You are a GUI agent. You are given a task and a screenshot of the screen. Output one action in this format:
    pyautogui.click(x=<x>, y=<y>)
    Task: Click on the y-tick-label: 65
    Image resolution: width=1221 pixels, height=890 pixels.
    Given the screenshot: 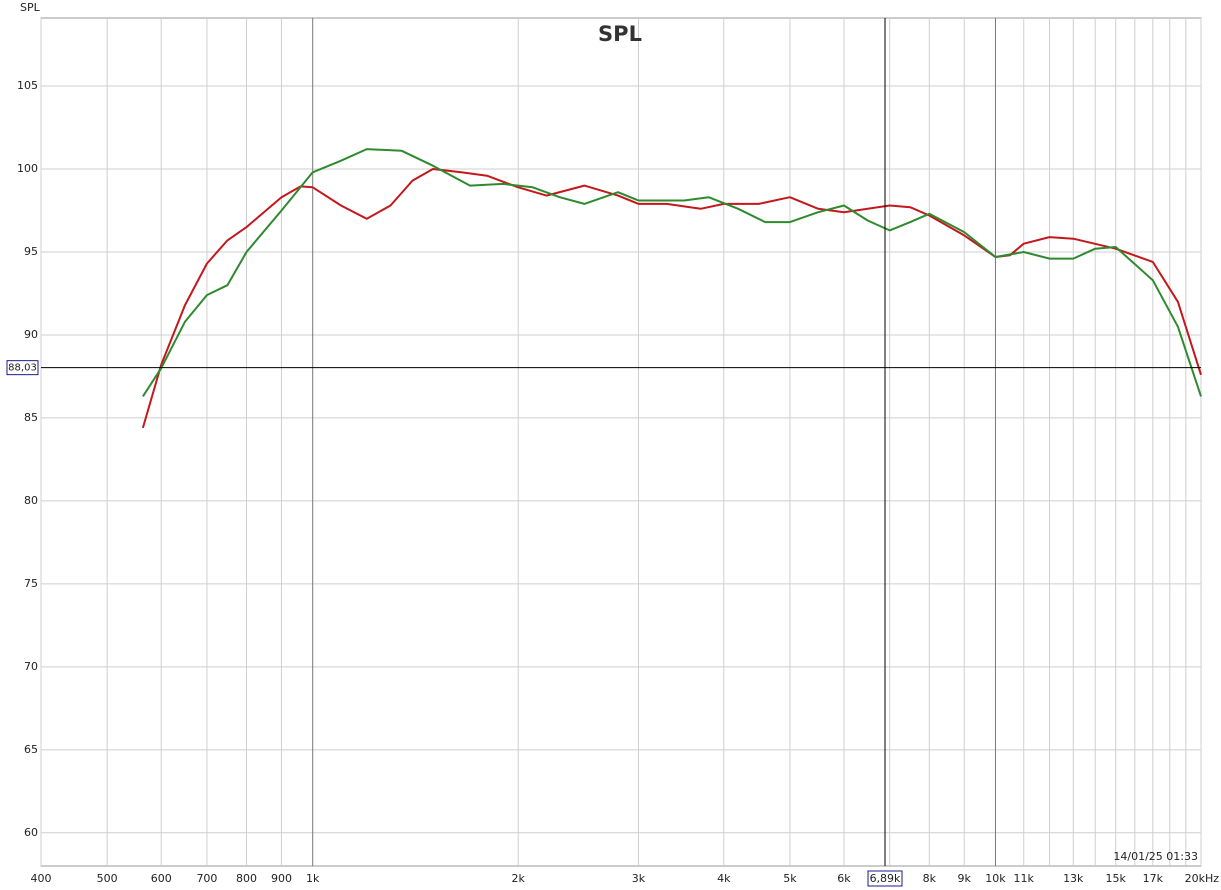 What is the action you would take?
    pyautogui.click(x=31, y=749)
    